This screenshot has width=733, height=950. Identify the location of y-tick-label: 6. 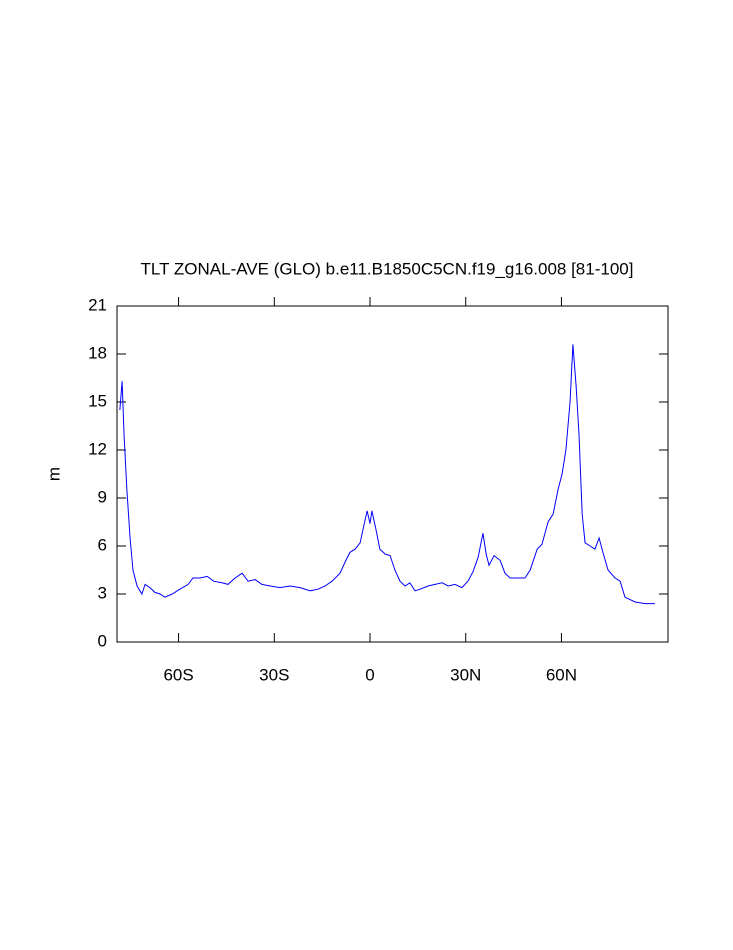
(102, 544).